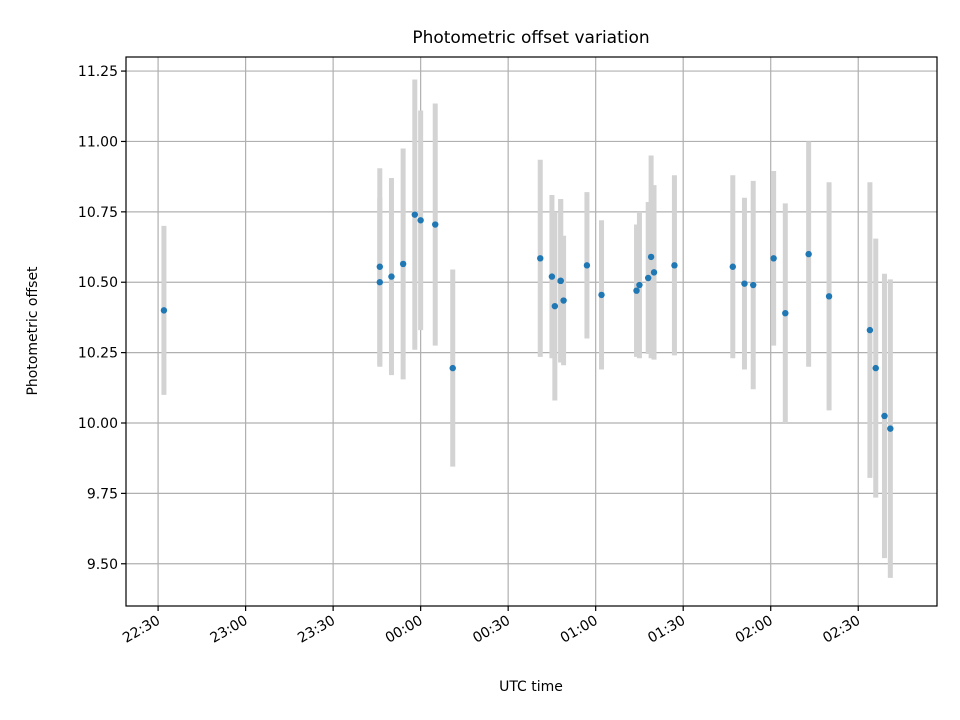 The image size is (960, 720). What do you see at coordinates (141, 630) in the screenshot?
I see `x-tick-label: 22:30` at bounding box center [141, 630].